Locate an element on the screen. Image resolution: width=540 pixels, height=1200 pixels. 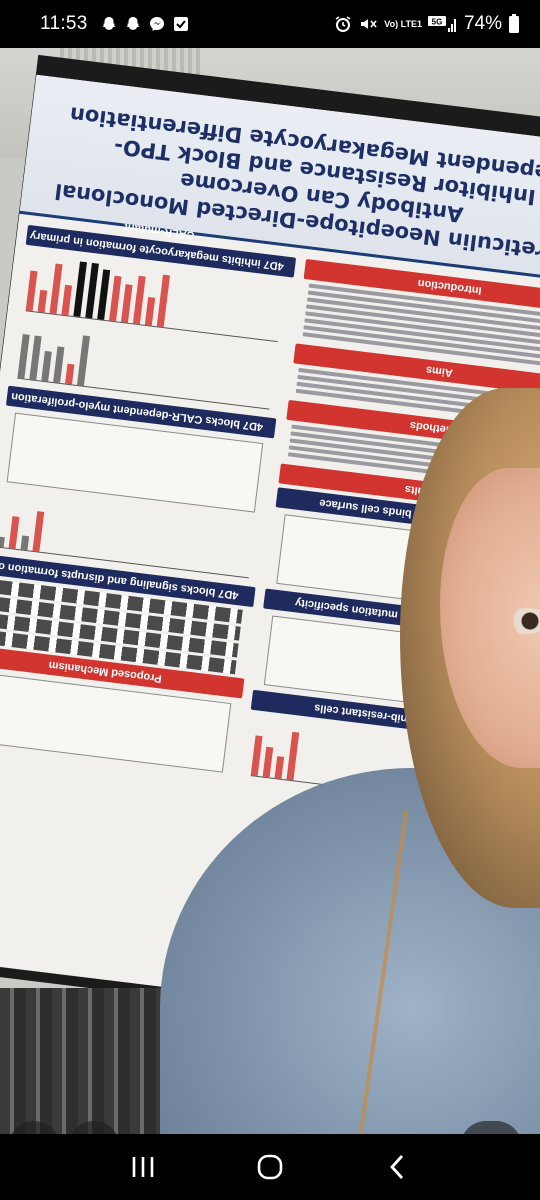
status-bar: 11:53 Vo) LTE1 5G 74% is located at coordinates (270, 24).